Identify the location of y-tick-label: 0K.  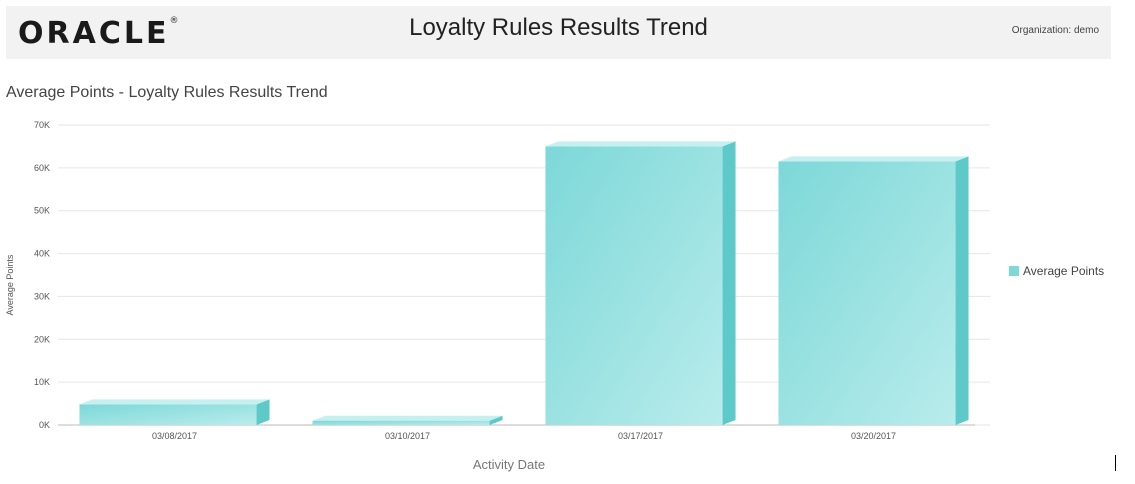
(44, 425).